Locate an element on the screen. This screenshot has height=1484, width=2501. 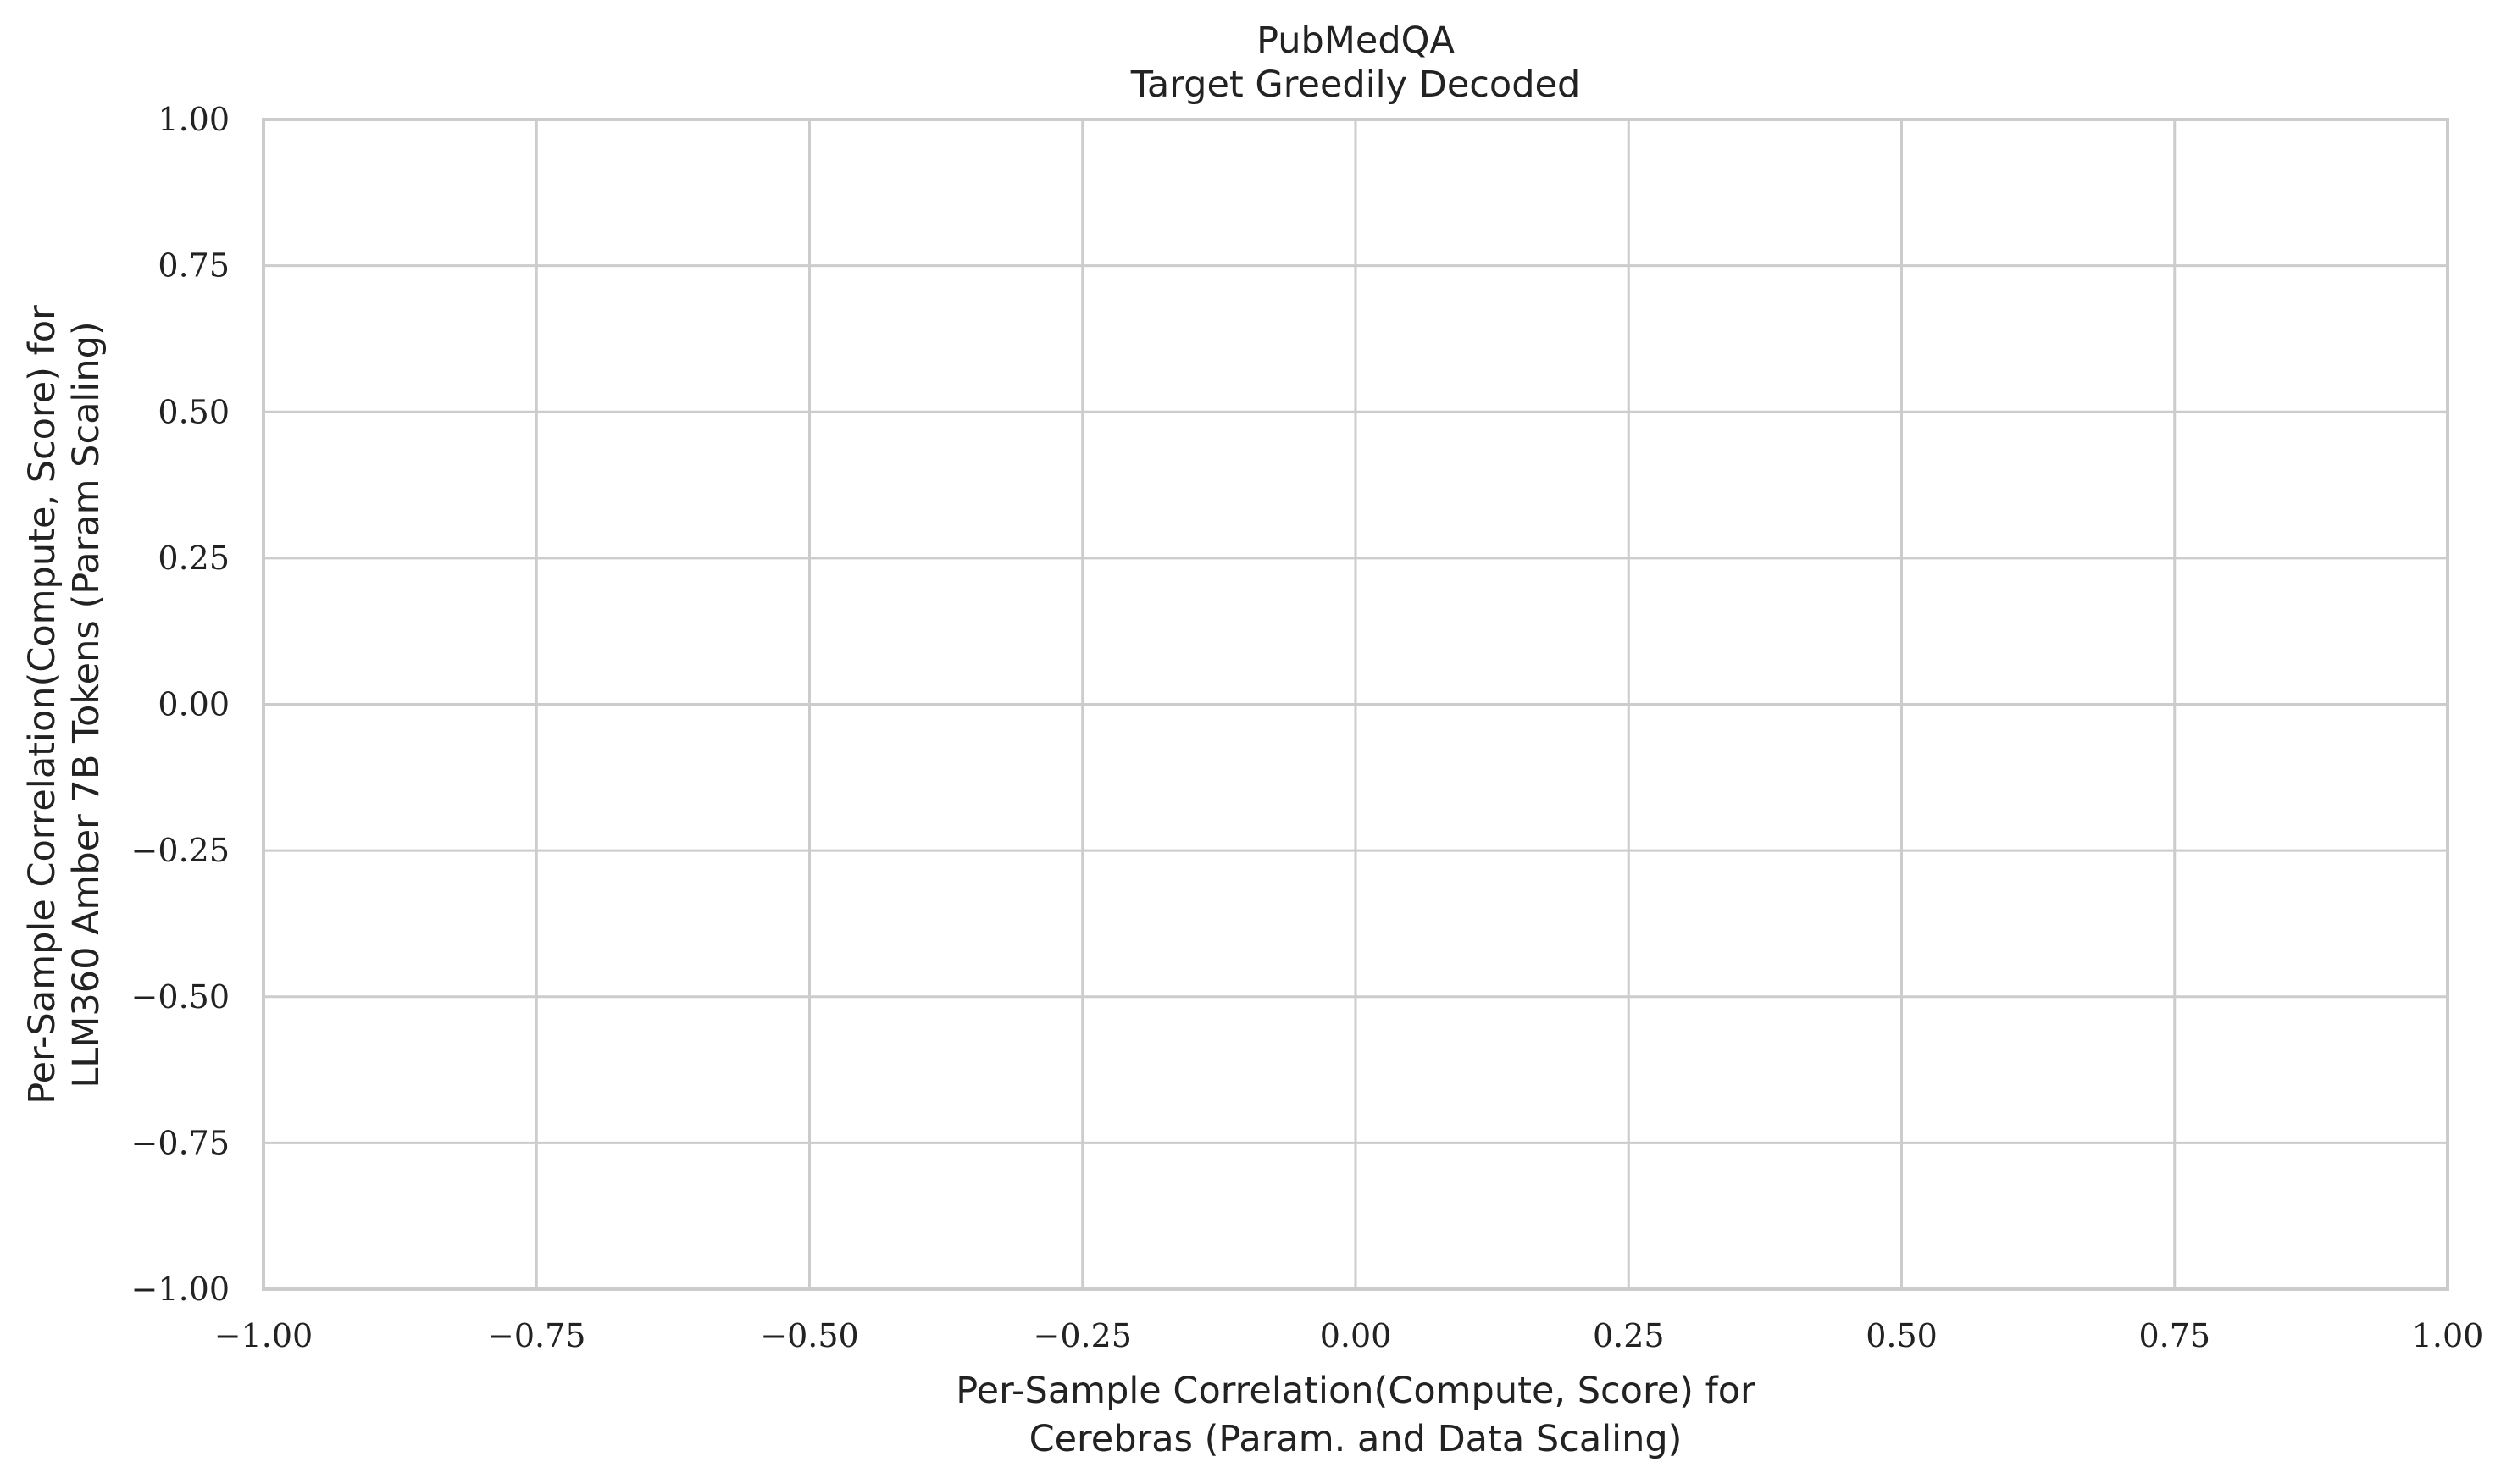
chart-title: PubMedQA is located at coordinates (1355, 40).